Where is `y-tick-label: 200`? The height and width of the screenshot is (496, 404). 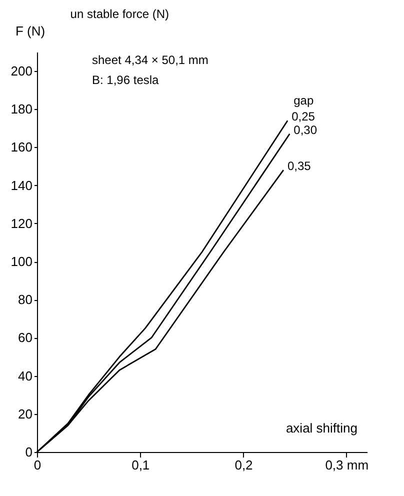 y-tick-label: 200 is located at coordinates (21, 71).